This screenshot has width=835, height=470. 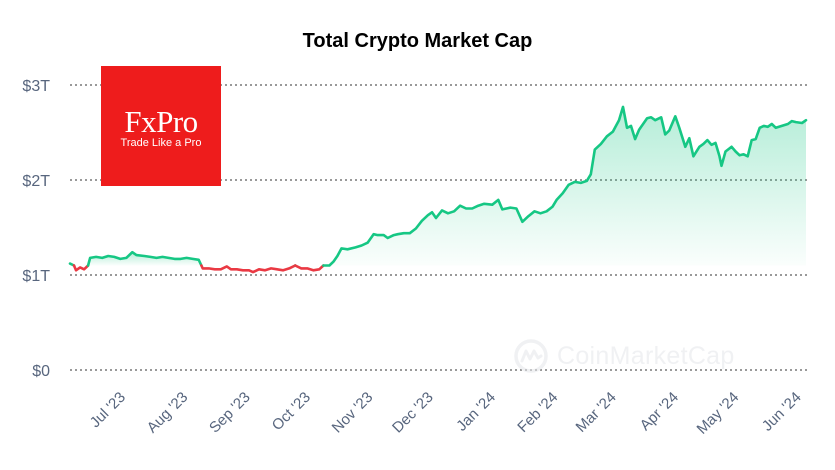 What do you see at coordinates (659, 411) in the screenshot?
I see `x-tick-label: Apr '24` at bounding box center [659, 411].